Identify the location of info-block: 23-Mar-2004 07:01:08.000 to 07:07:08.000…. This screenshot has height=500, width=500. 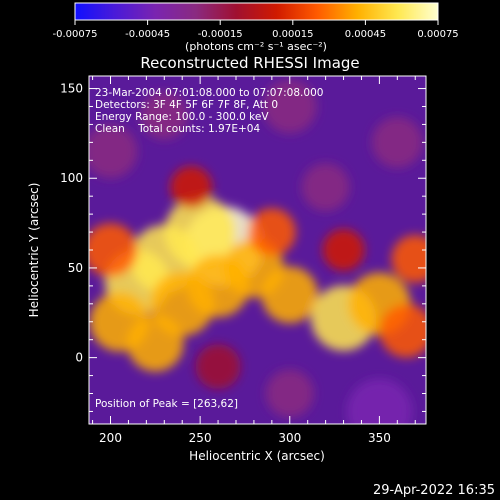
(209, 111).